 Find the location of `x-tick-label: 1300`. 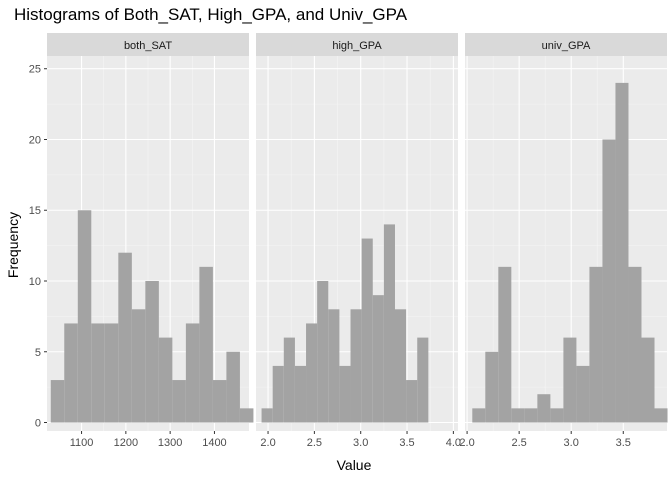

x-tick-label: 1300 is located at coordinates (170, 443).